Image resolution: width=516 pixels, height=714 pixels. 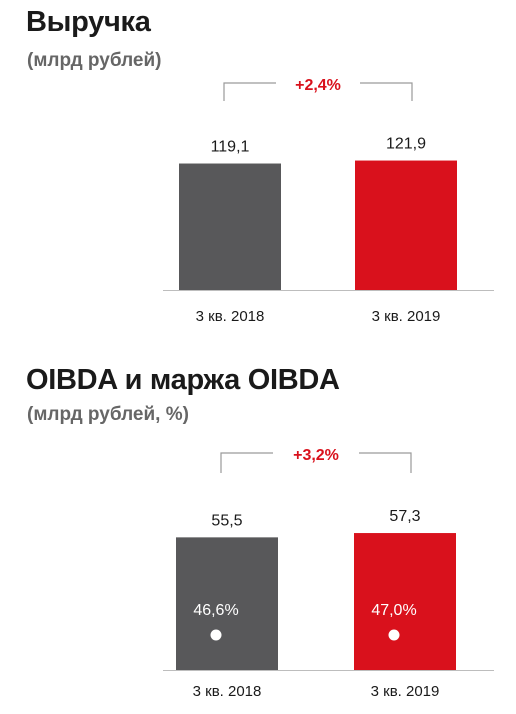 What do you see at coordinates (404, 516) in the screenshot?
I see `value-label: 57,3` at bounding box center [404, 516].